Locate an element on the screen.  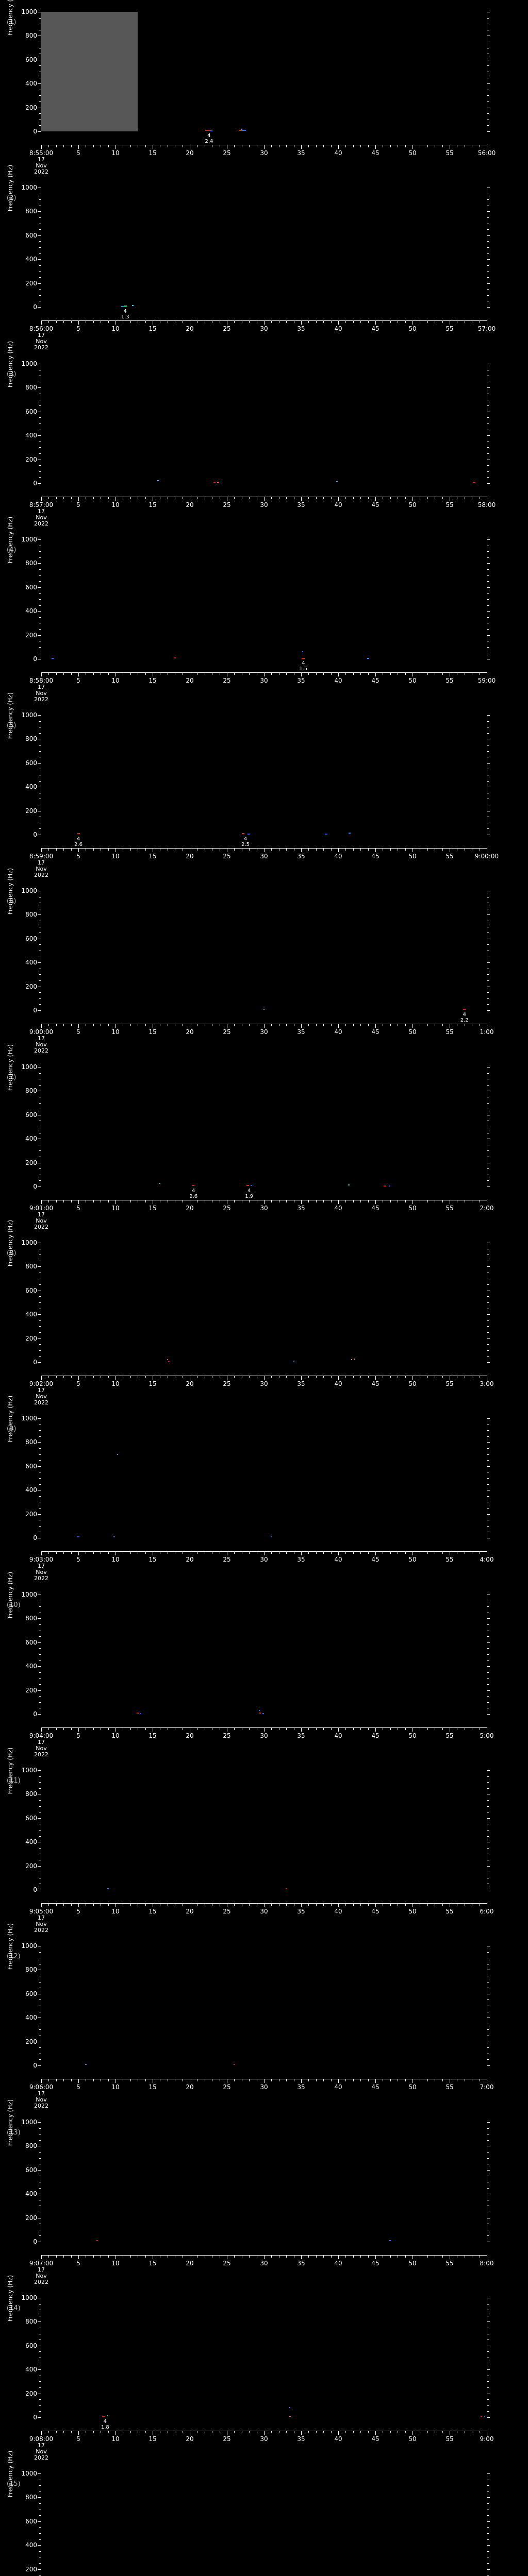
x-start-time-label: 8:59:00 is located at coordinates (41, 856).